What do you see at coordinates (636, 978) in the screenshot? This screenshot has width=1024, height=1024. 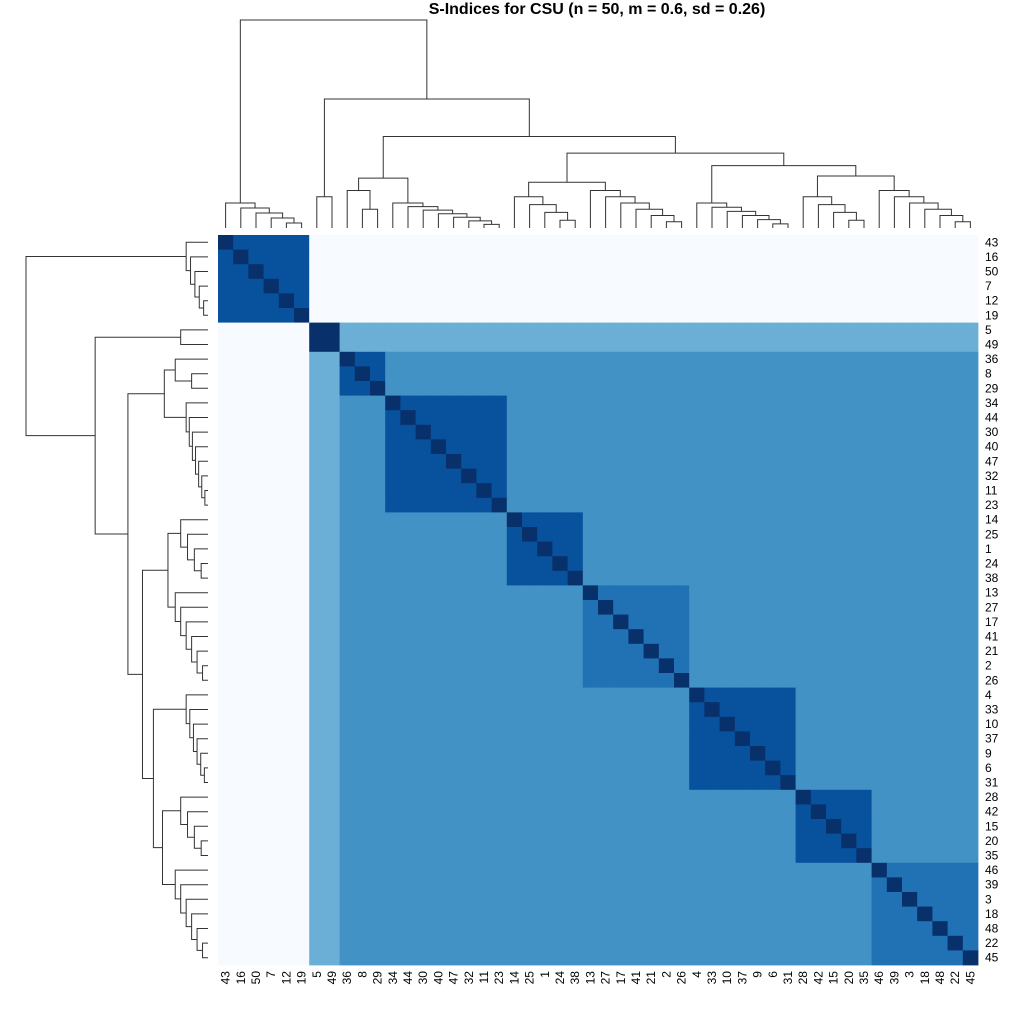 I see `column-tick-label: 41` at bounding box center [636, 978].